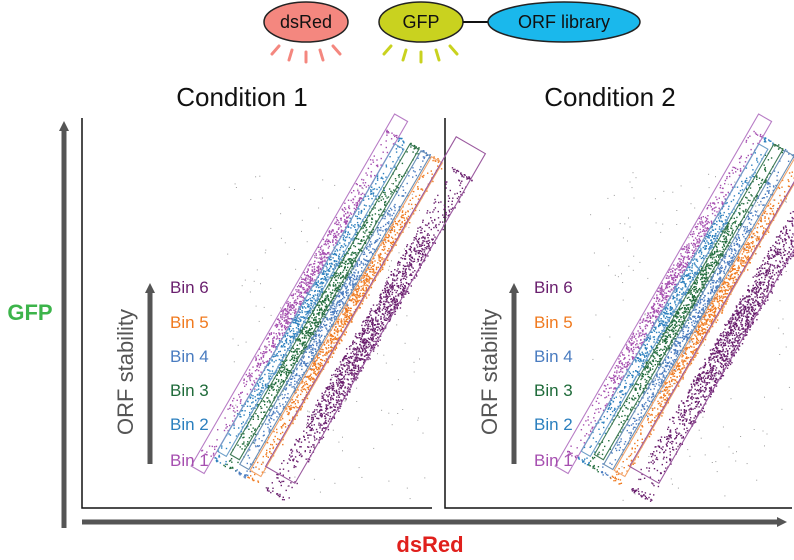 This screenshot has height=560, width=794. I want to click on panel-1-bin-3-label: Bin 3, so click(189, 390).